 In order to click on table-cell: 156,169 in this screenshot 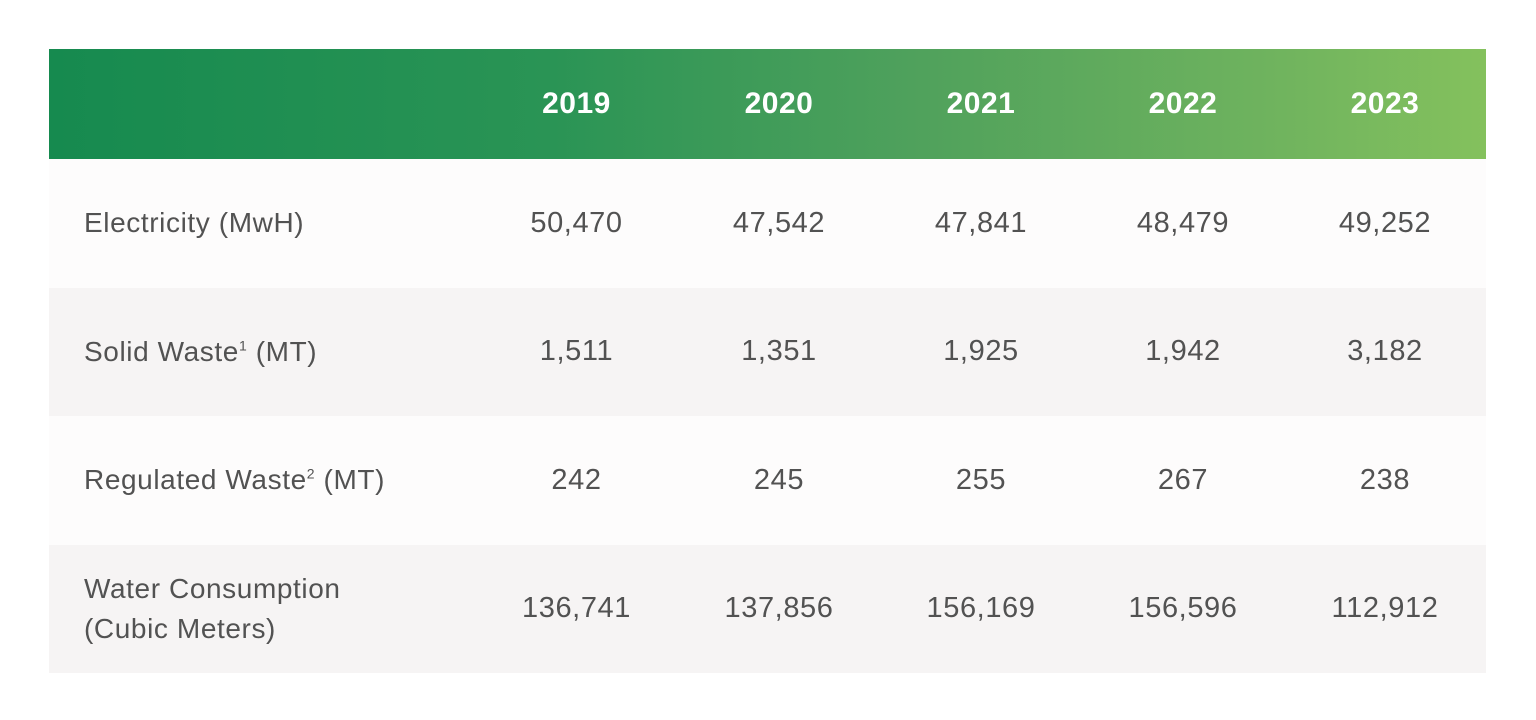, I will do `click(981, 608)`.